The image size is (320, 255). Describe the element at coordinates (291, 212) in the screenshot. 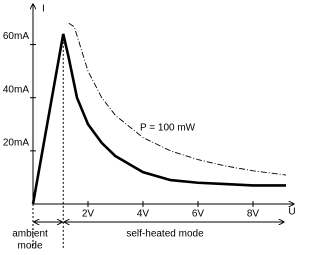

I see `x-axis-label: U` at that location.